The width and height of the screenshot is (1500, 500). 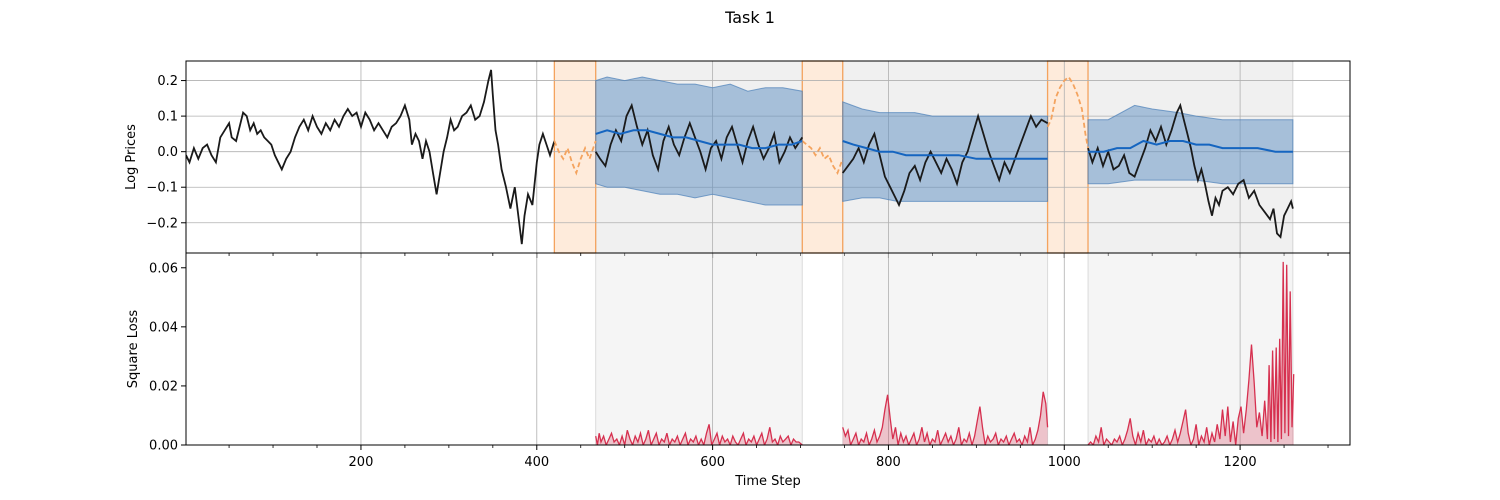 I want to click on log-prices-axis-label: Log Prices, so click(x=131, y=157).